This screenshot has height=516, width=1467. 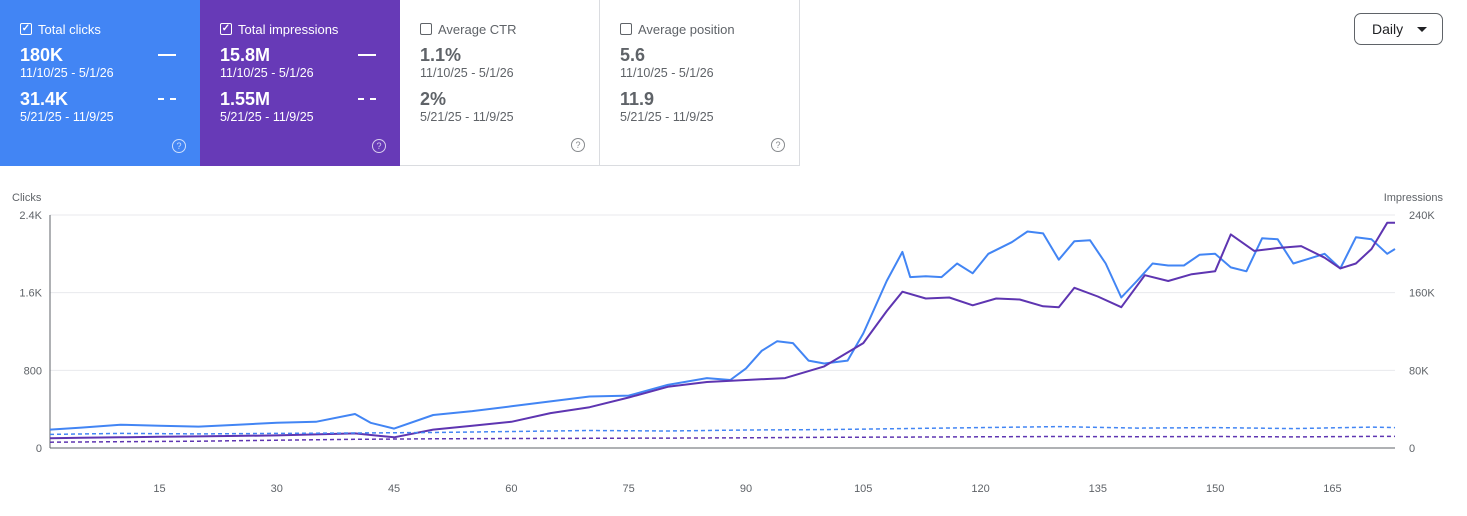 I want to click on x-tick-label: 45, so click(x=394, y=489).